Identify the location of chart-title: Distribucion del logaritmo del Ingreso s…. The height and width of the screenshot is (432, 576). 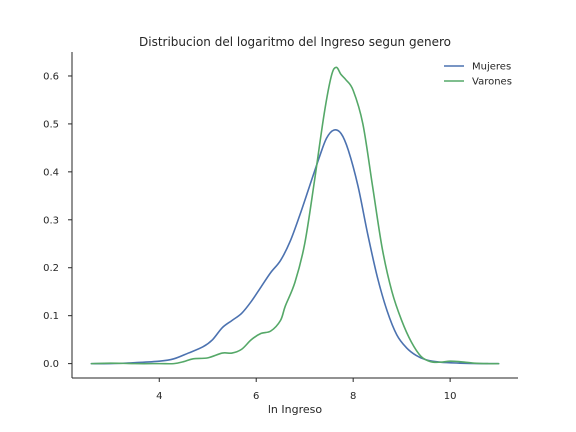
(295, 42).